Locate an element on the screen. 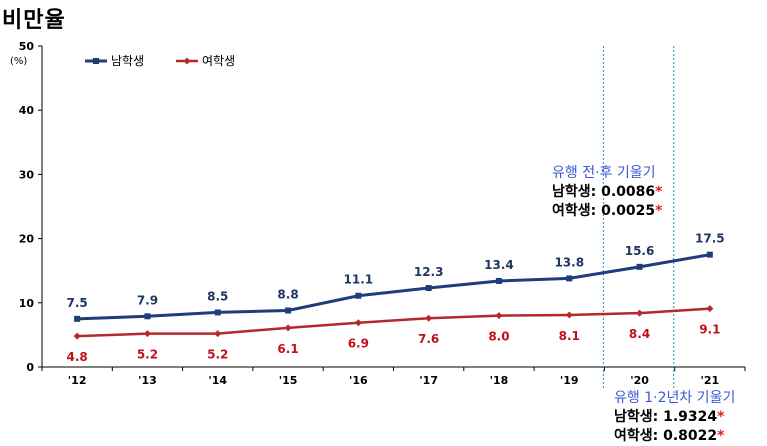 The width and height of the screenshot is (767, 446). y-tick-label: 20 is located at coordinates (27, 239).